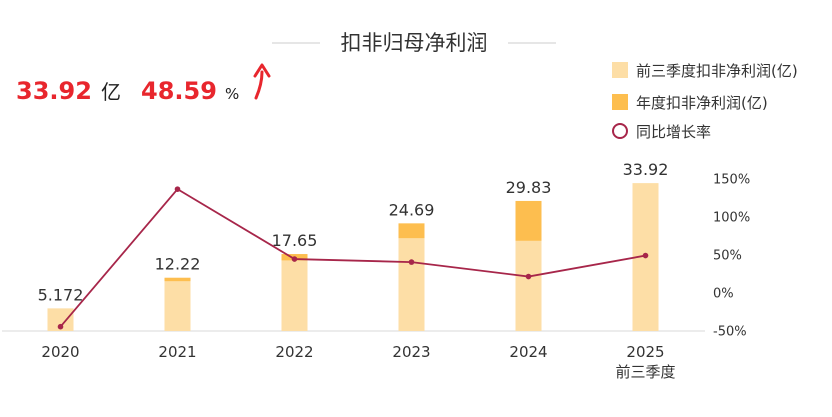  Describe the element at coordinates (294, 259) in the screenshot. I see `growth-point-2022` at that location.